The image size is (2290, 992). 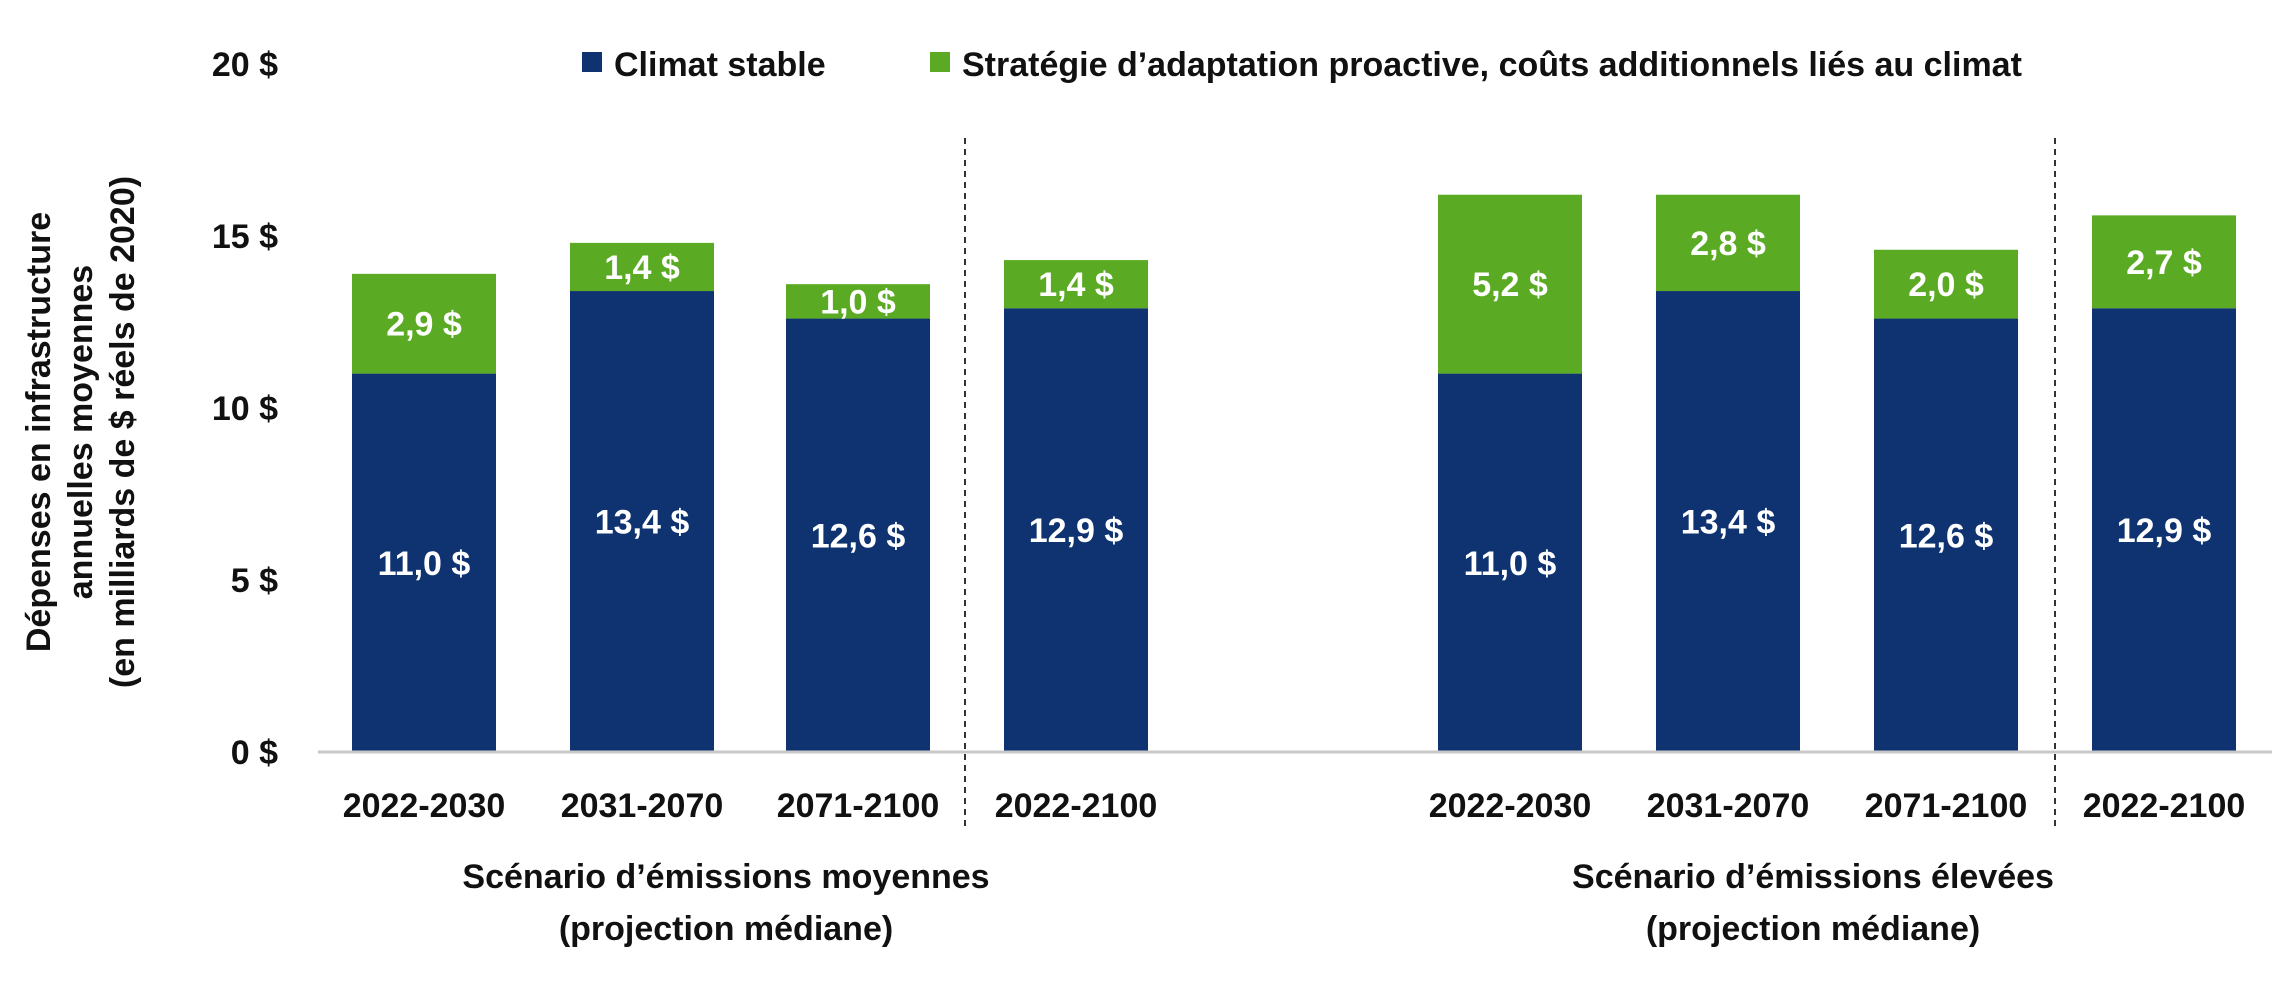 I want to click on data-label: 1,0 $, so click(x=858, y=302).